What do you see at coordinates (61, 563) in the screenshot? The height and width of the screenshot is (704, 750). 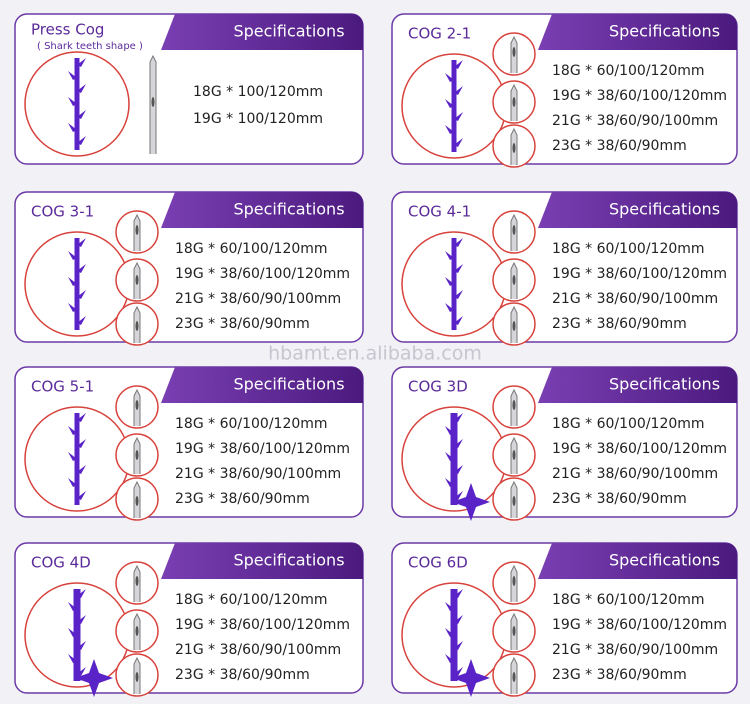 I see `card-title: COG 4D` at bounding box center [61, 563].